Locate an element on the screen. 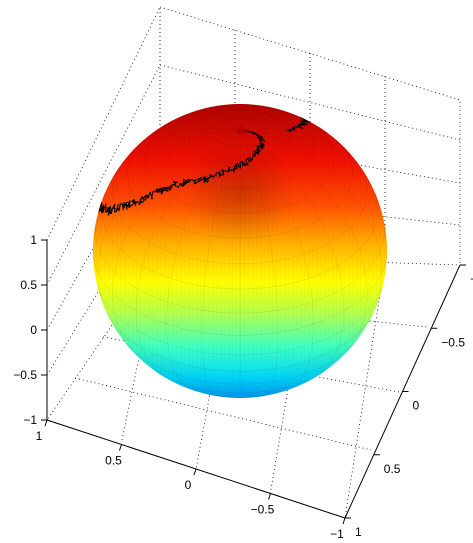 The image size is (473, 543). y-tick-label: −1 is located at coordinates (471, 279).